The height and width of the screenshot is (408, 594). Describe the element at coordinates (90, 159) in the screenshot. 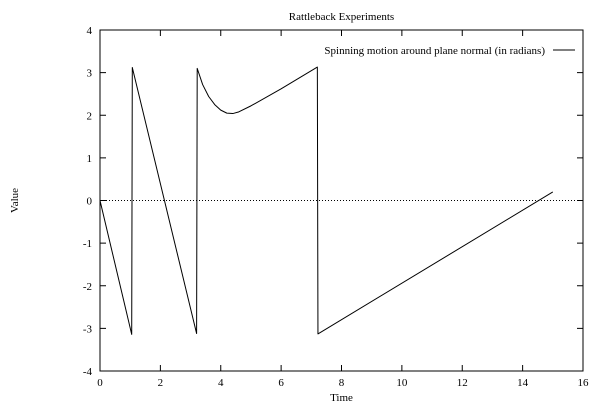

I see `y-tick-label: 1` at that location.